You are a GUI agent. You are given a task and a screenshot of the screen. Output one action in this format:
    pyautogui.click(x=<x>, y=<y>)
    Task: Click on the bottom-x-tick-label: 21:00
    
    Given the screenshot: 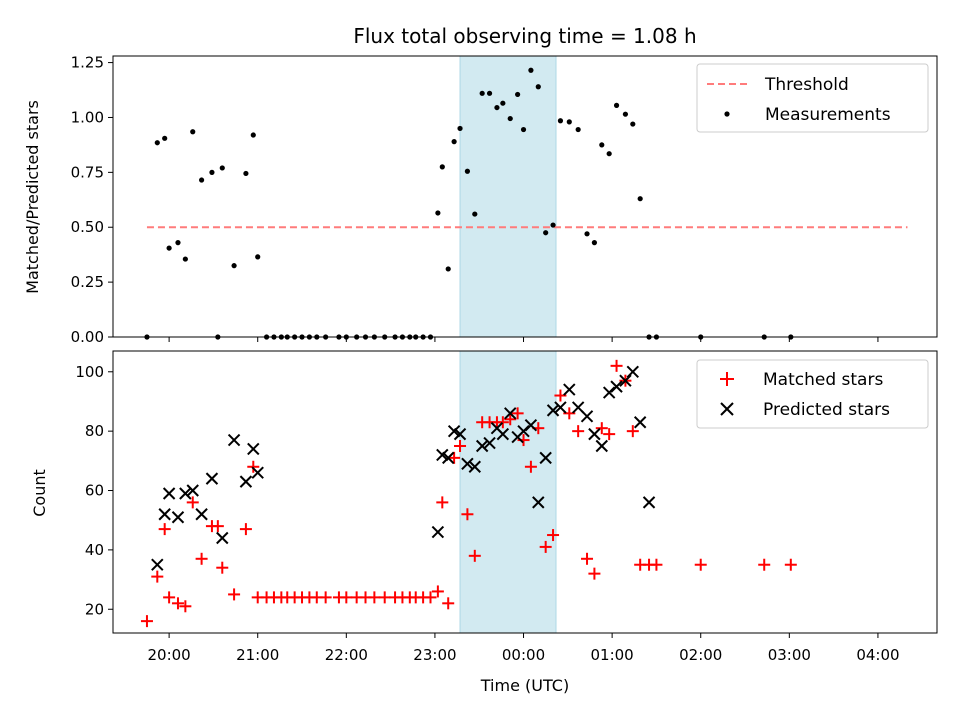 What is the action you would take?
    pyautogui.click(x=257, y=655)
    